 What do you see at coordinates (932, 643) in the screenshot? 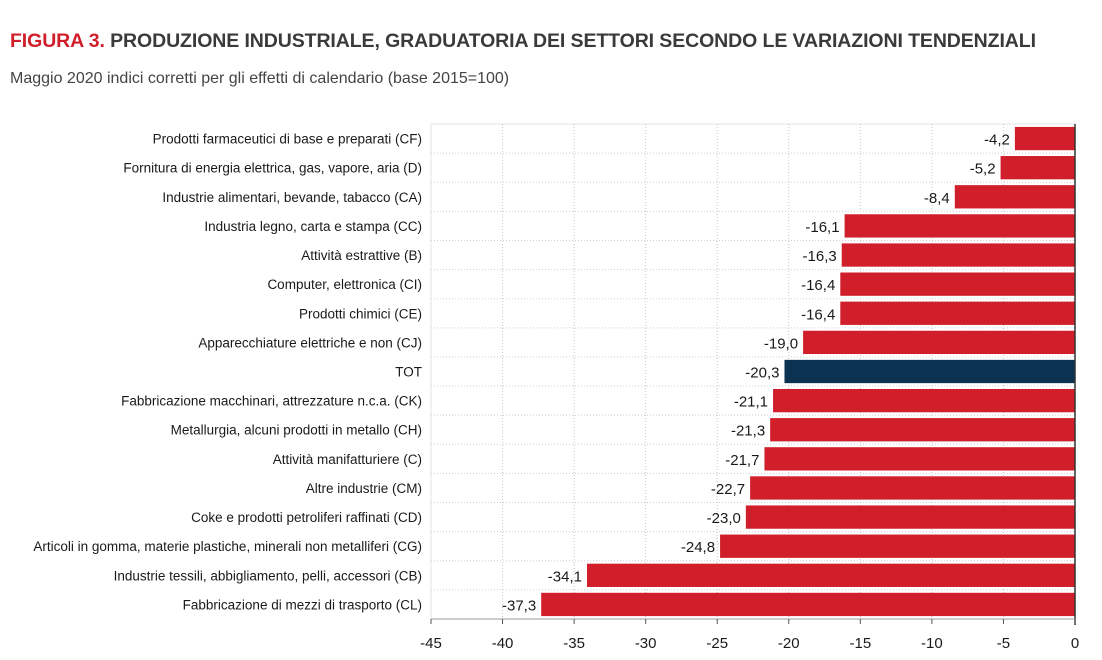
I see `x-tick-label: -10` at bounding box center [932, 643].